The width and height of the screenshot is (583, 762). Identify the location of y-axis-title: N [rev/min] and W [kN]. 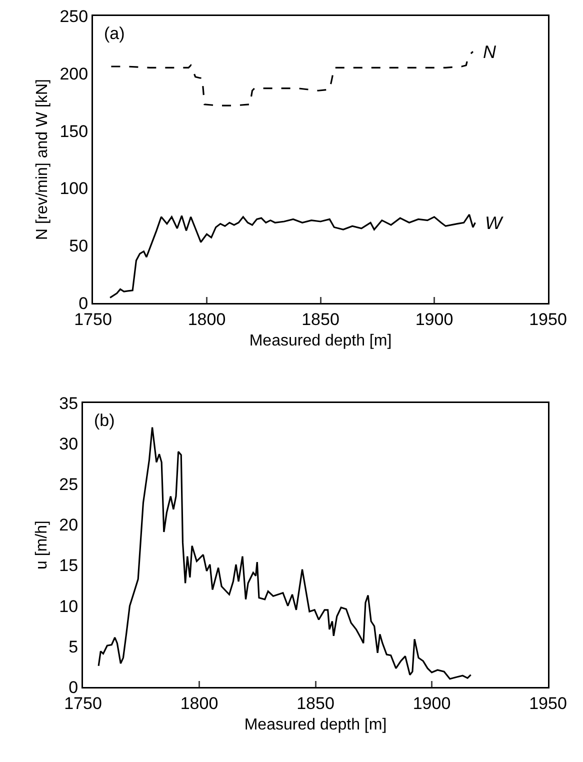
(42, 159).